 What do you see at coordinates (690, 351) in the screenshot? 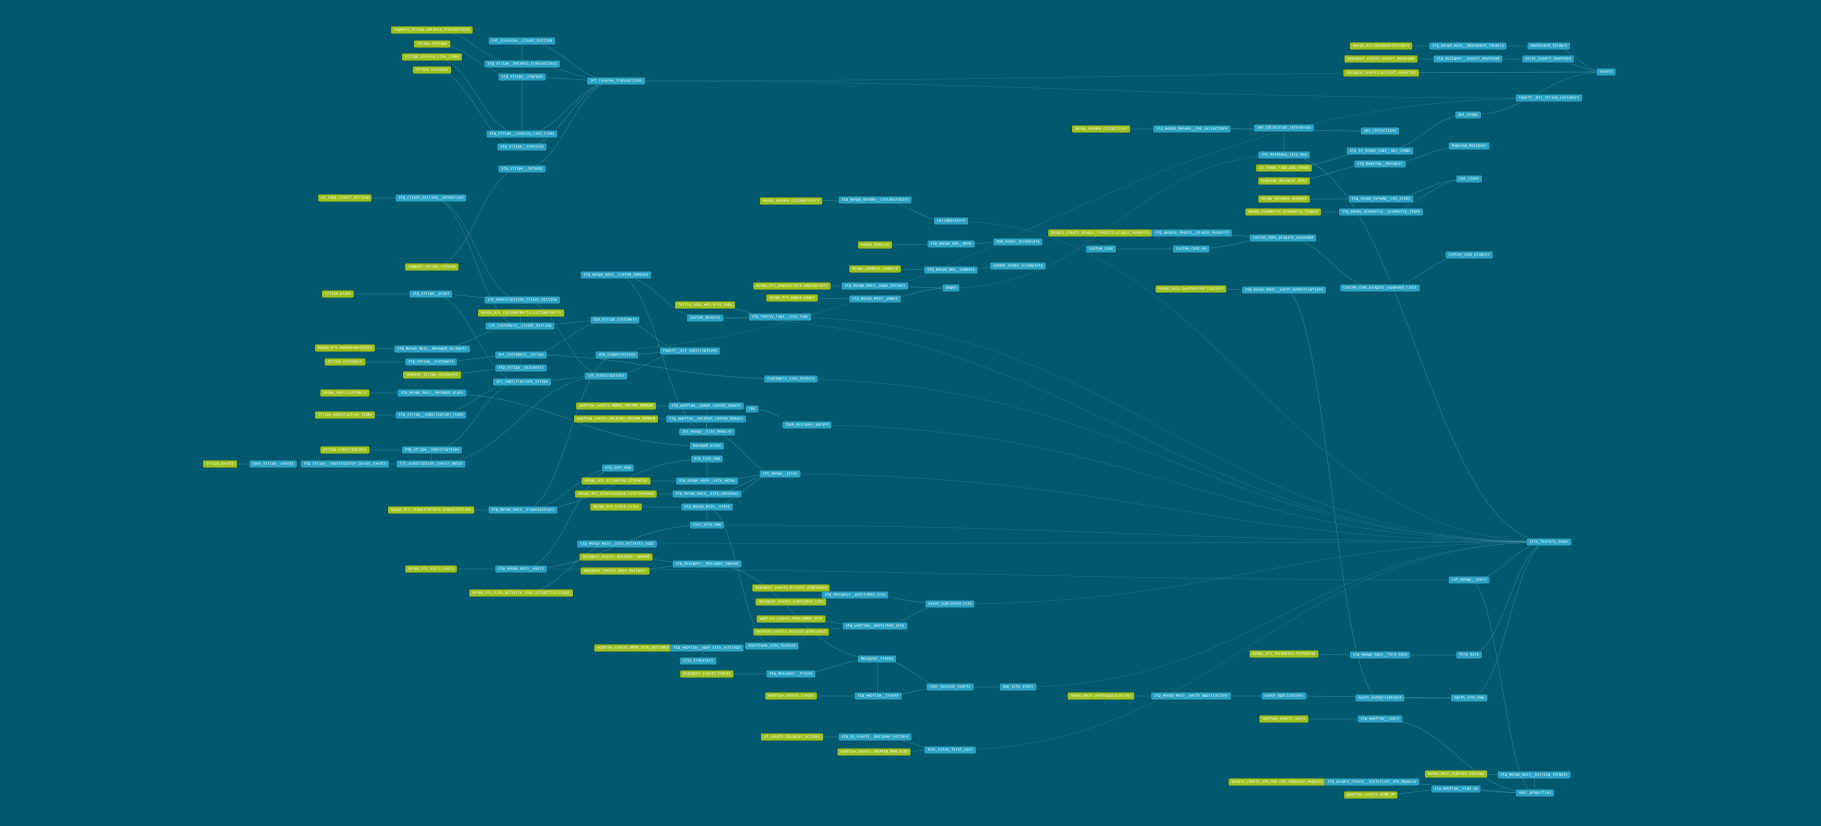
I see `graph-node-report__all_subscriptions: report__all_subscriptions` at bounding box center [690, 351].